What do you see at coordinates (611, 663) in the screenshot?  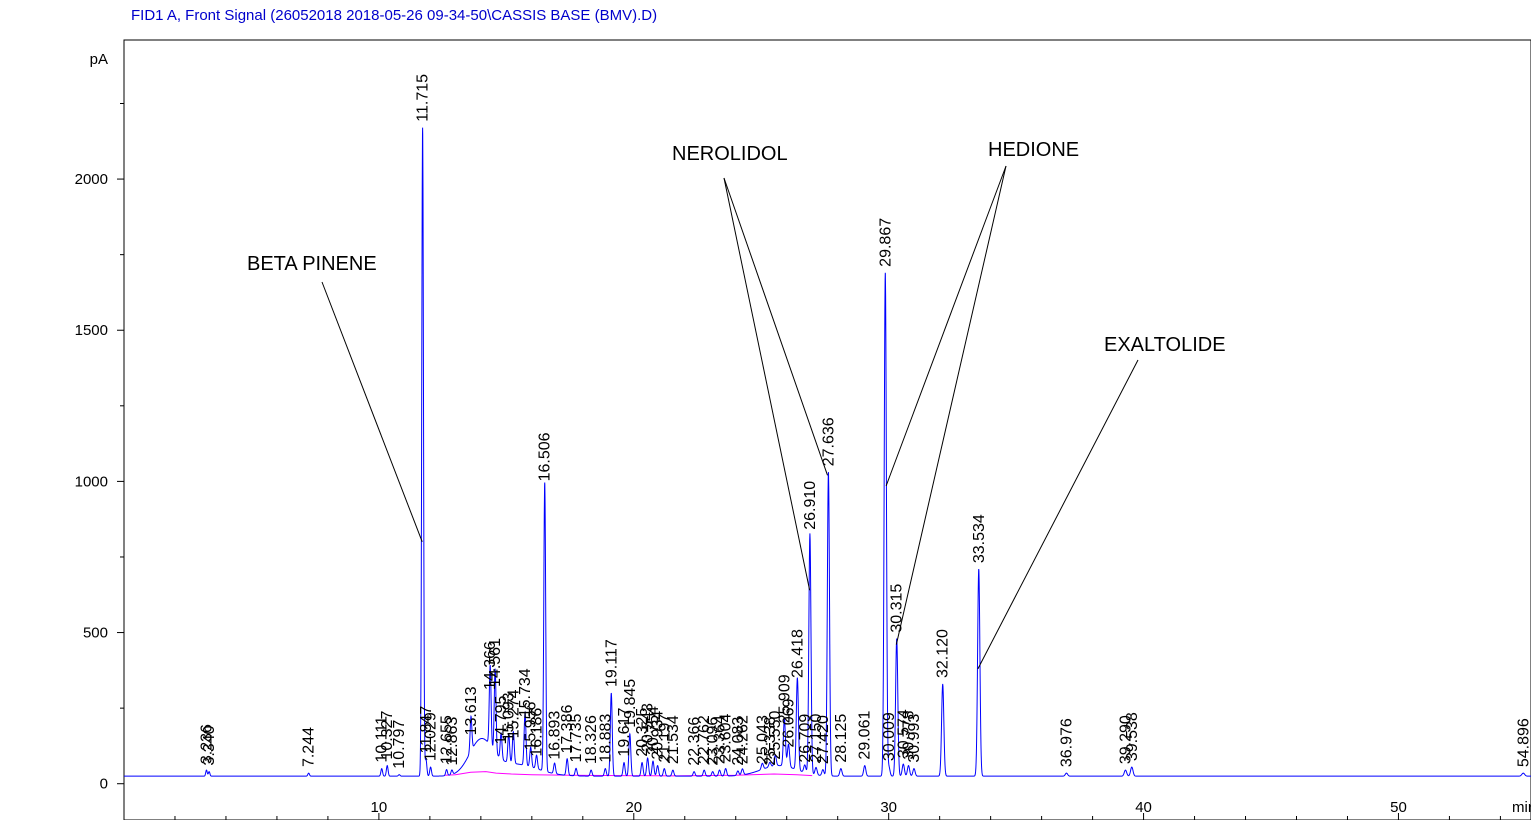 I see `peak-label: 19.117` at bounding box center [611, 663].